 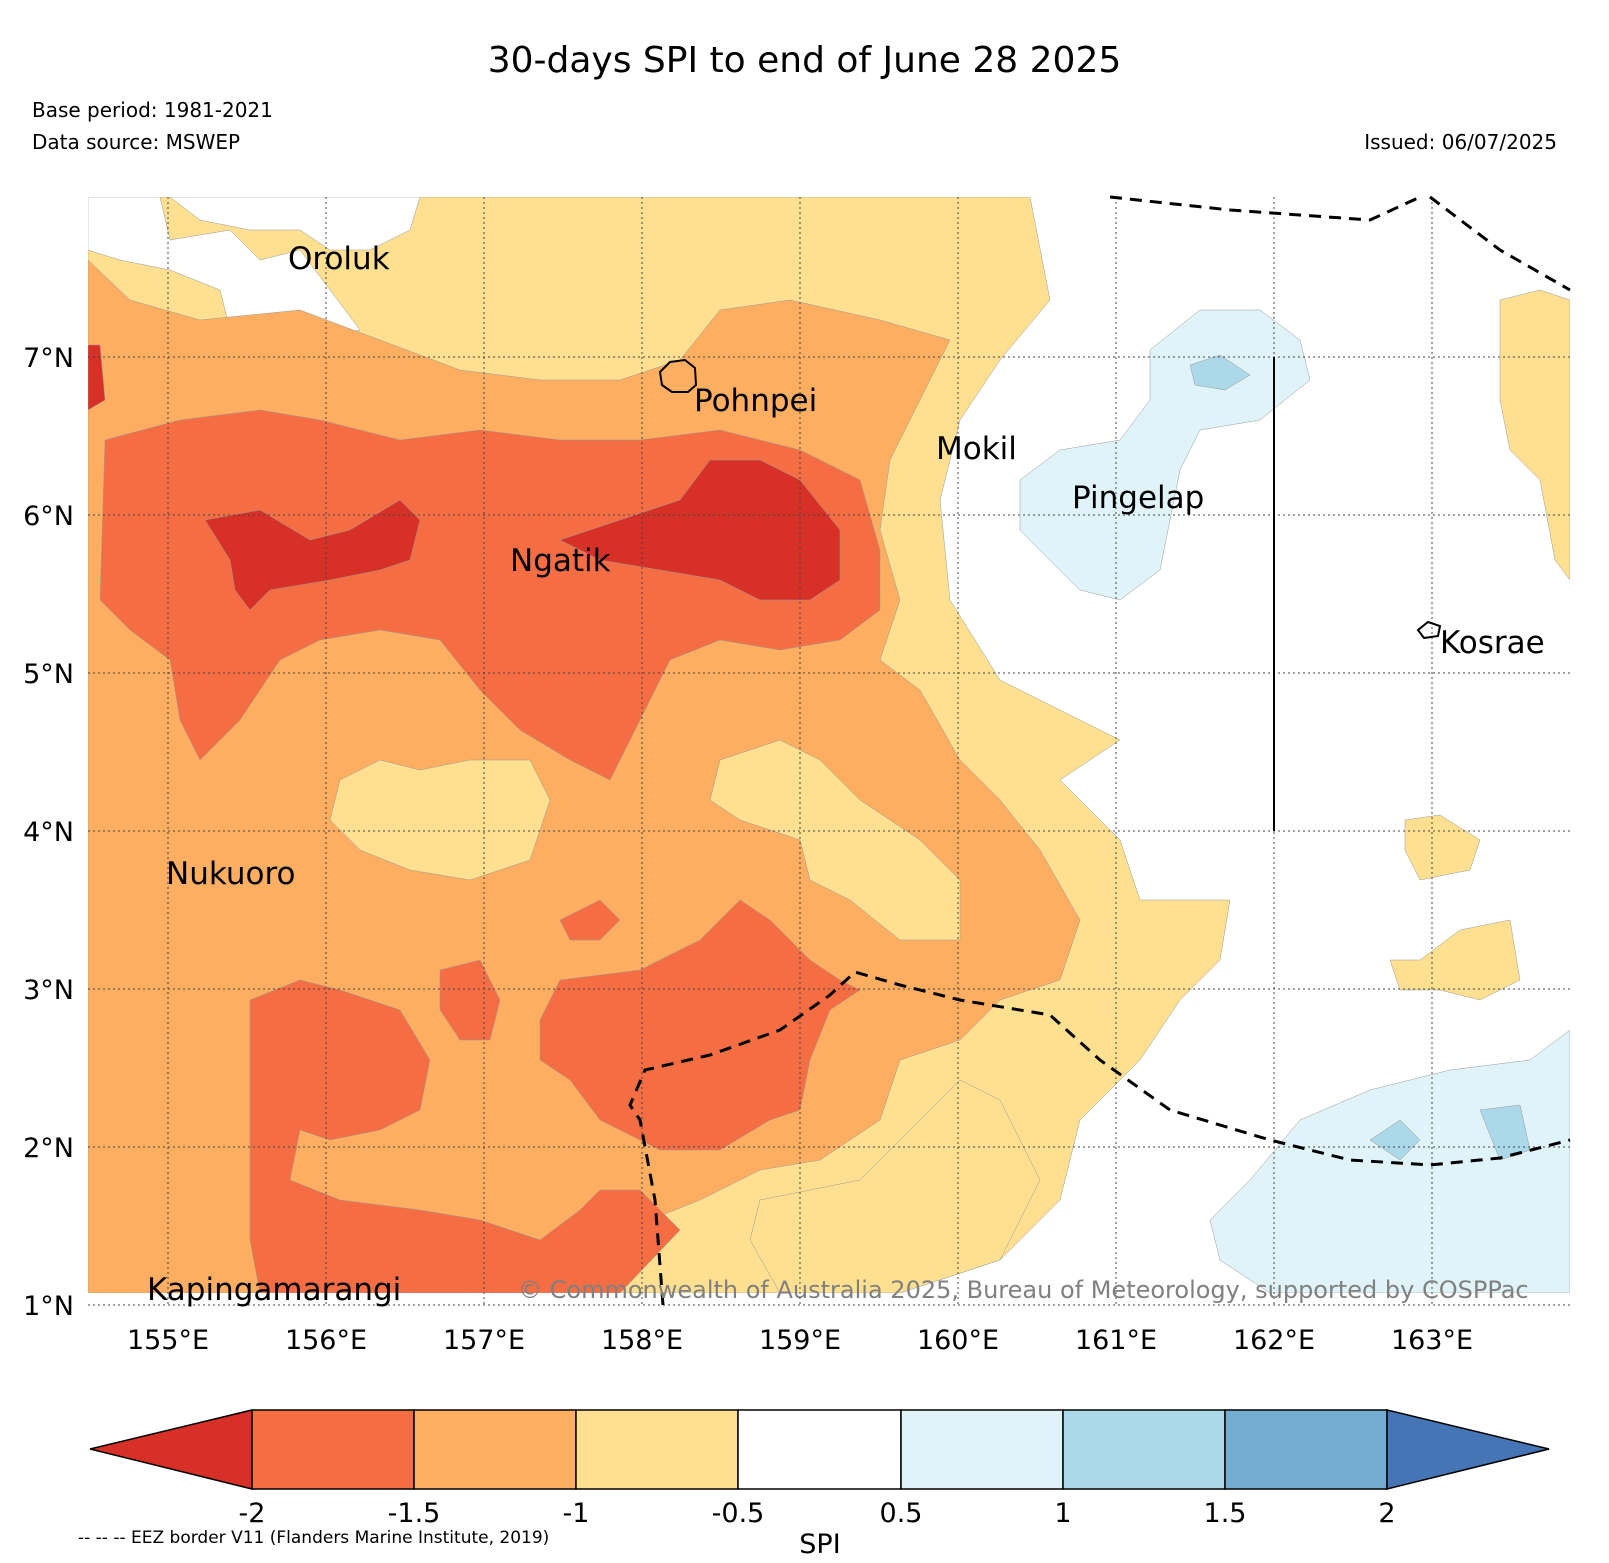 I want to click on data-source: Data source: MSWEP, so click(x=136, y=142).